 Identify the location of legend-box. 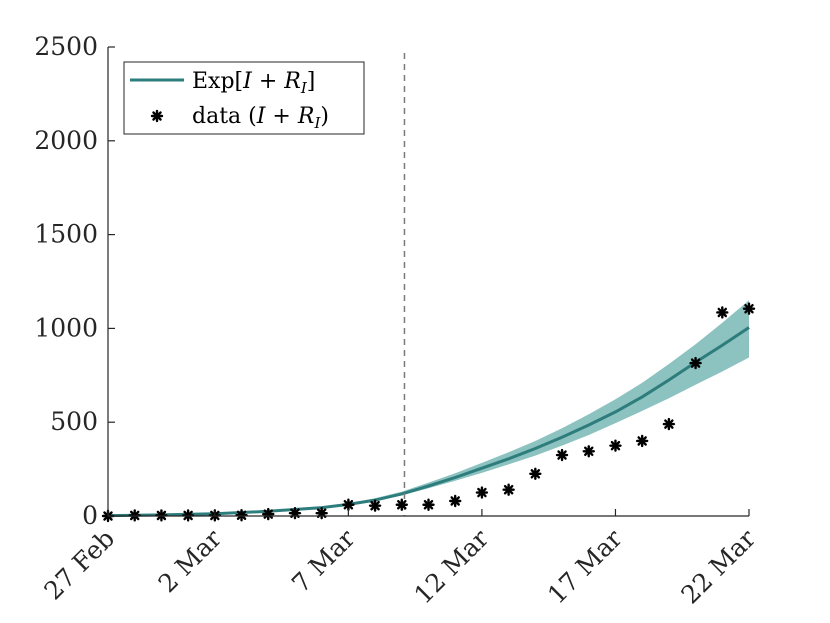
(244, 98).